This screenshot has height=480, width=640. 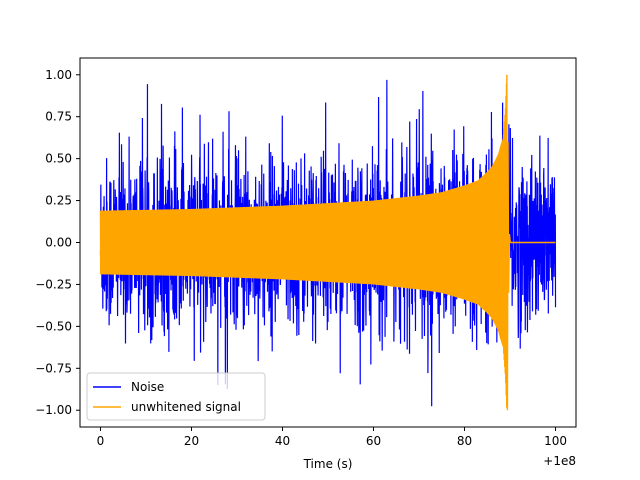 I want to click on y-tick-label: 0.75, so click(x=58, y=117).